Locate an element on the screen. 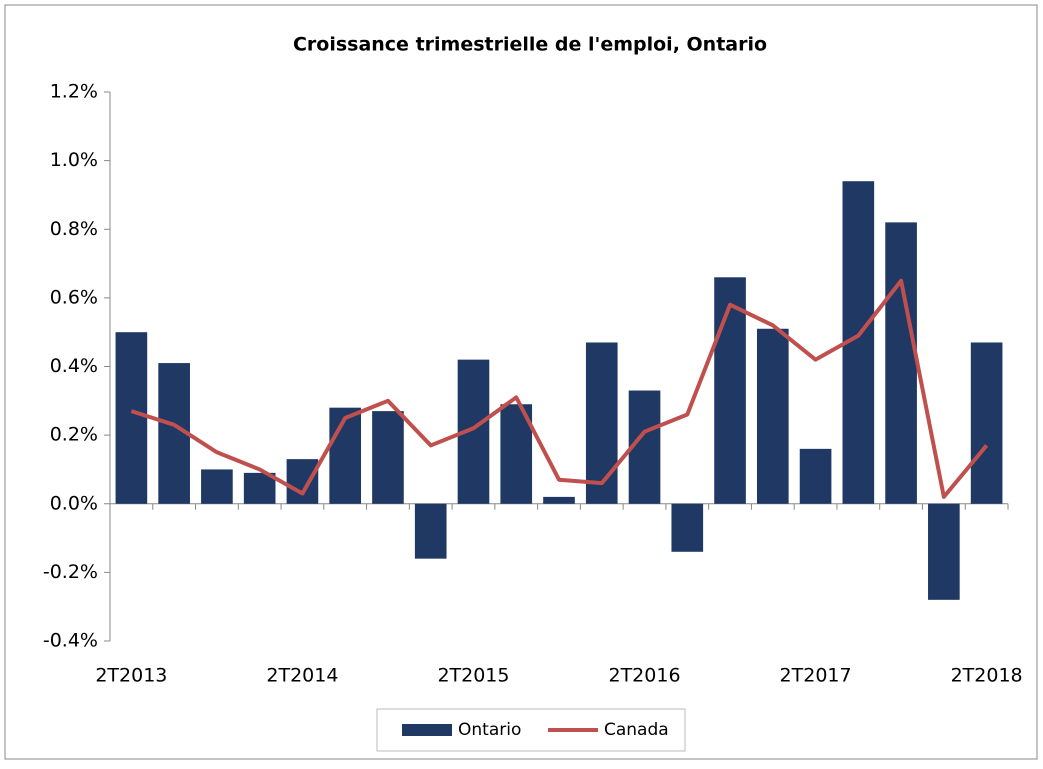 This screenshot has height=769, width=1043. y-tick-label: 0.0% is located at coordinates (74, 503).